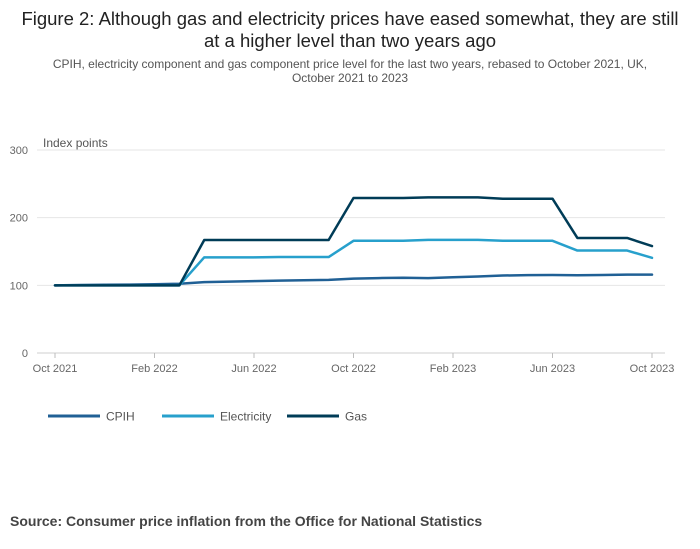 Image resolution: width=700 pixels, height=549 pixels. I want to click on legend-label-electricity: Electricity, so click(245, 417).